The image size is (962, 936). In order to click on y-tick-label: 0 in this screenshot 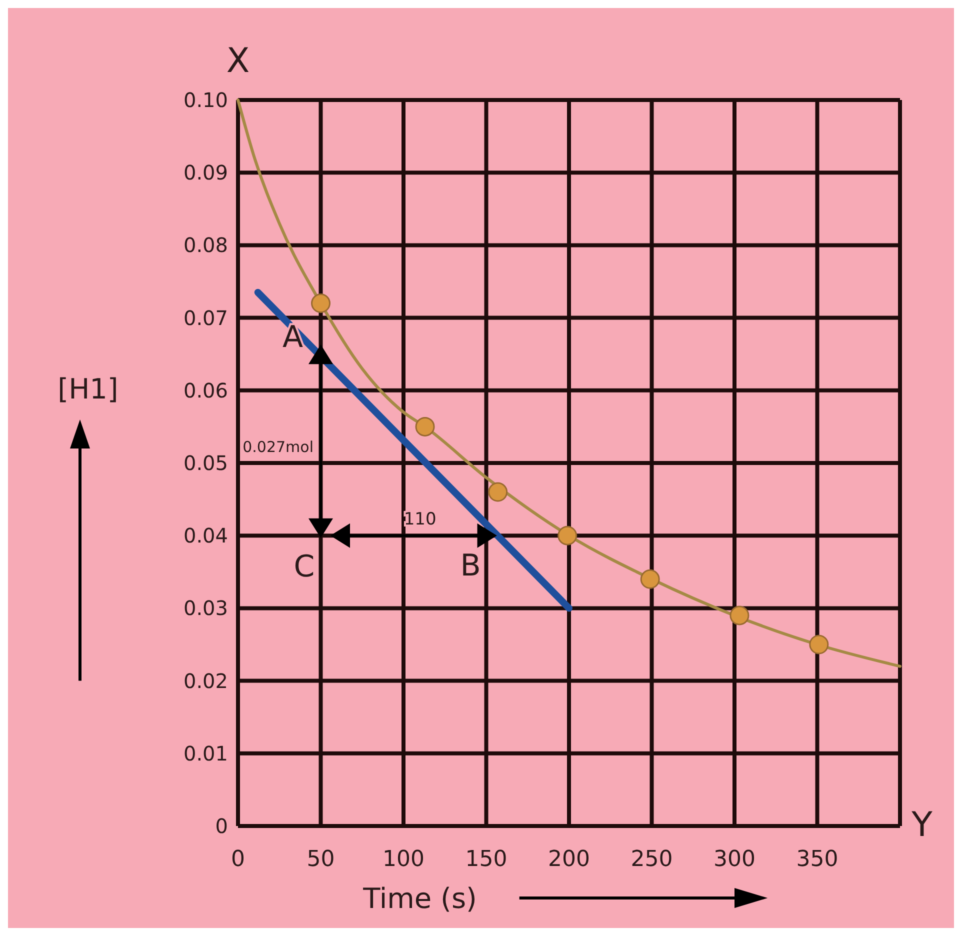, I will do `click(221, 826)`.